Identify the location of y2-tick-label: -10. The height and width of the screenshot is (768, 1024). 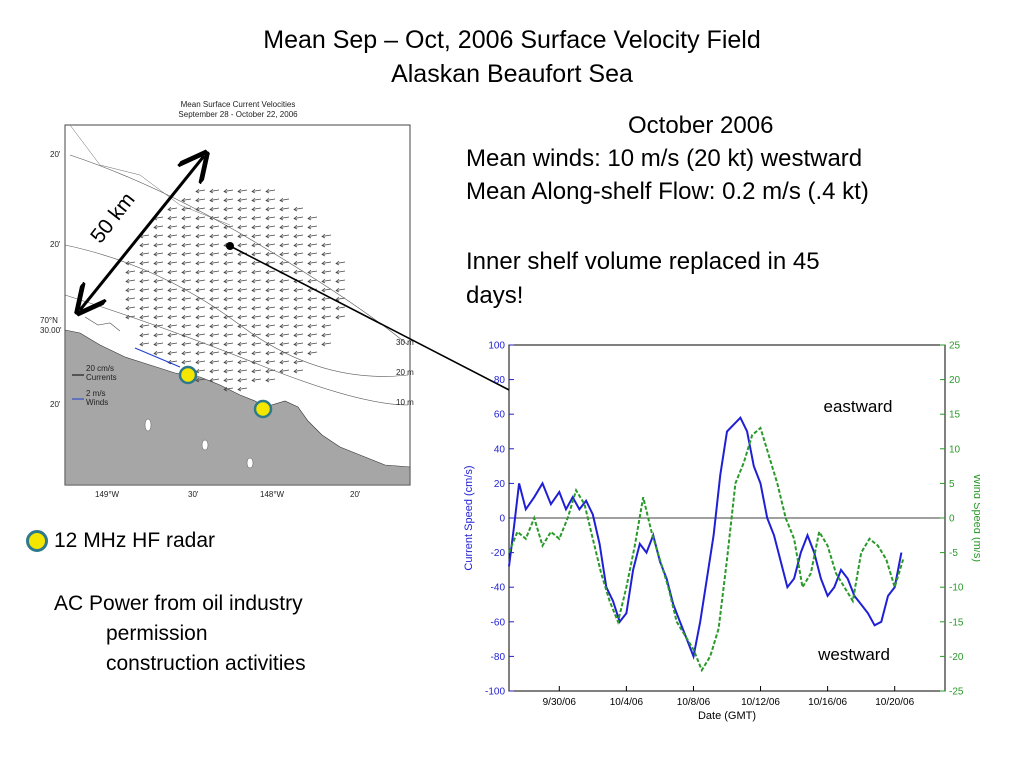
(956, 588).